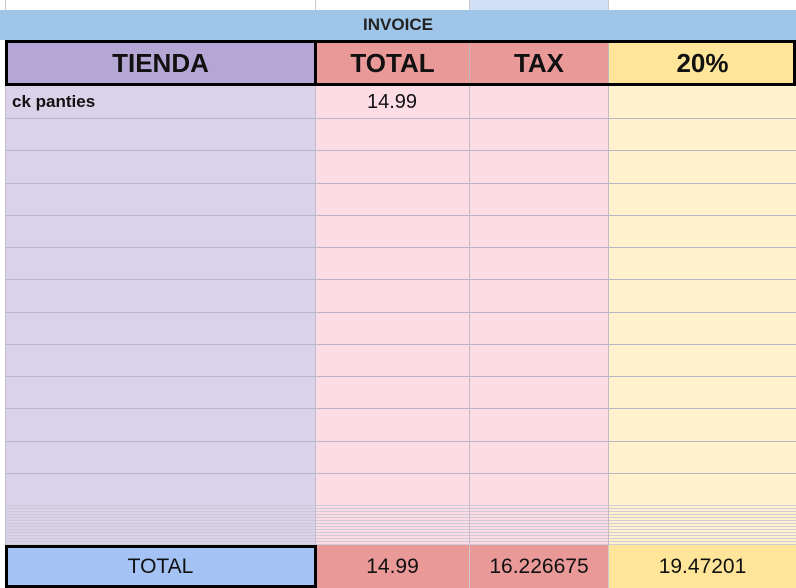 The image size is (796, 588). I want to click on header-cell: TAX, so click(538, 63).